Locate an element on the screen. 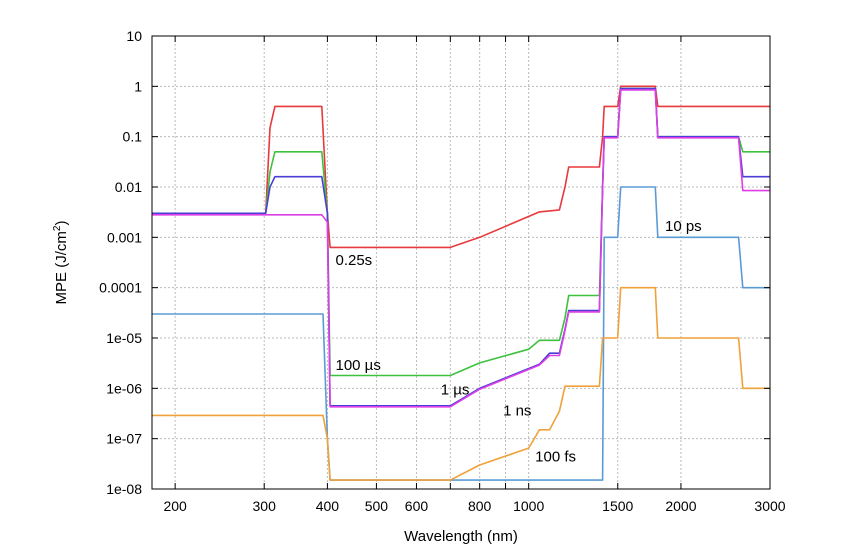 Image resolution: width=852 pixels, height=556 pixels. label-10ps: 10 ps is located at coordinates (683, 226).